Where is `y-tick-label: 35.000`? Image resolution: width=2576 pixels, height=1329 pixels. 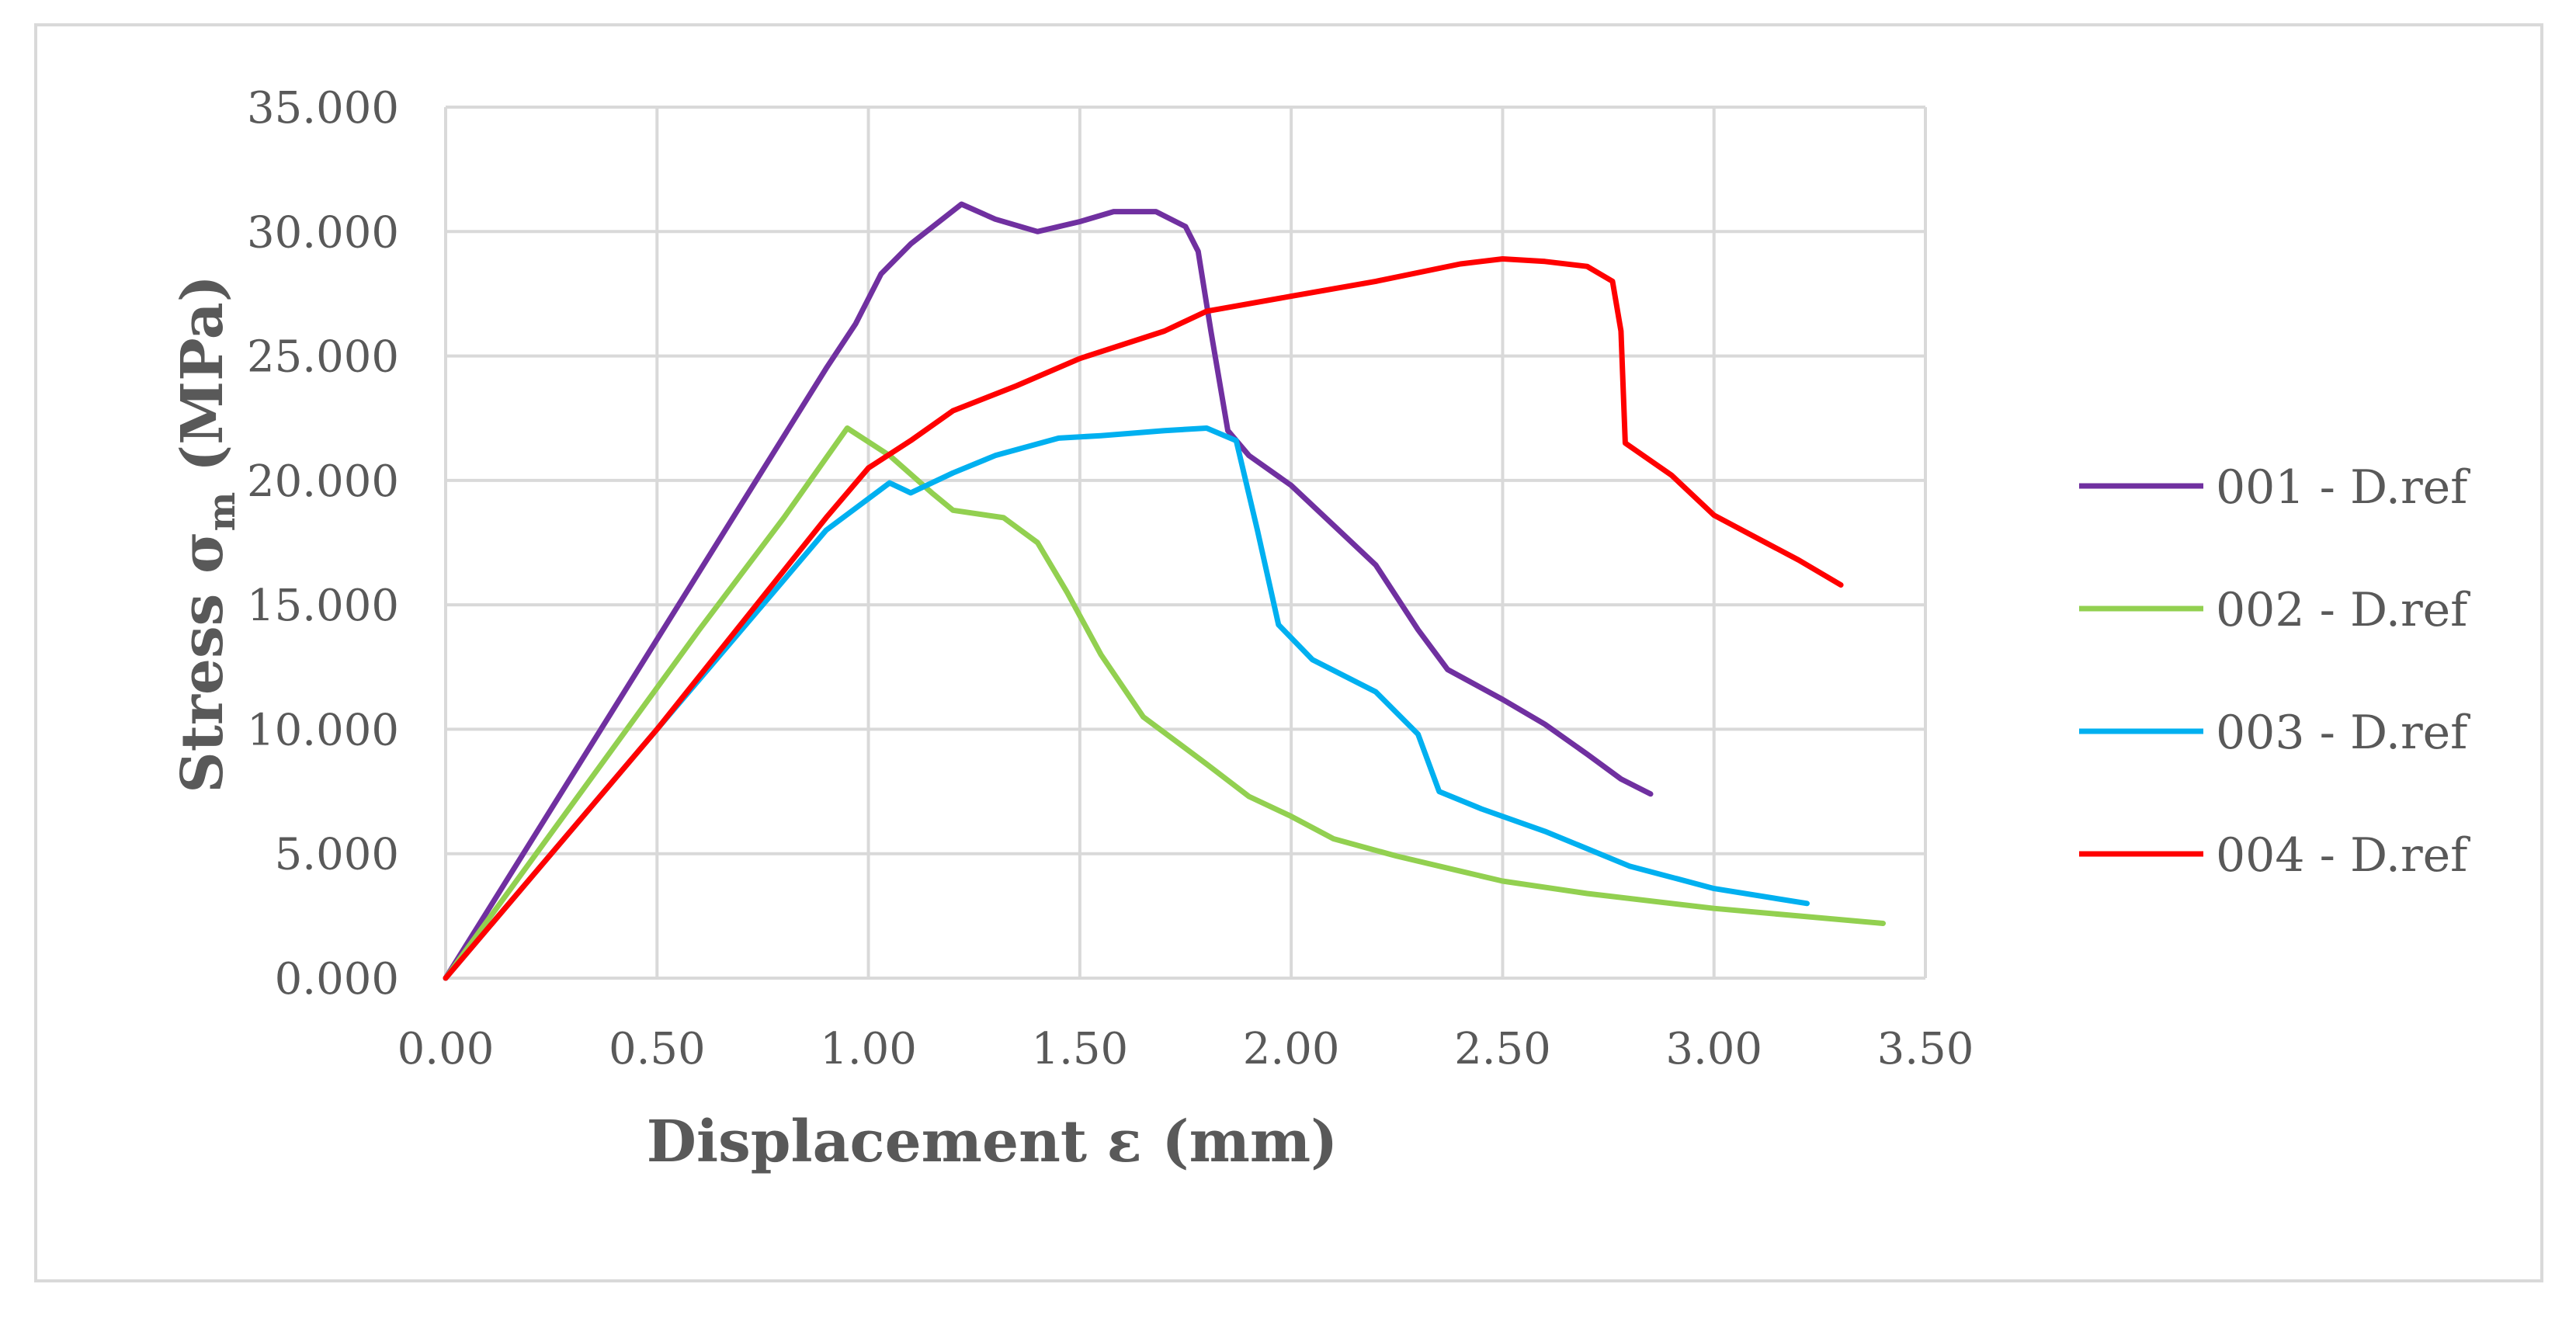
y-tick-label: 35.000 is located at coordinates (323, 108).